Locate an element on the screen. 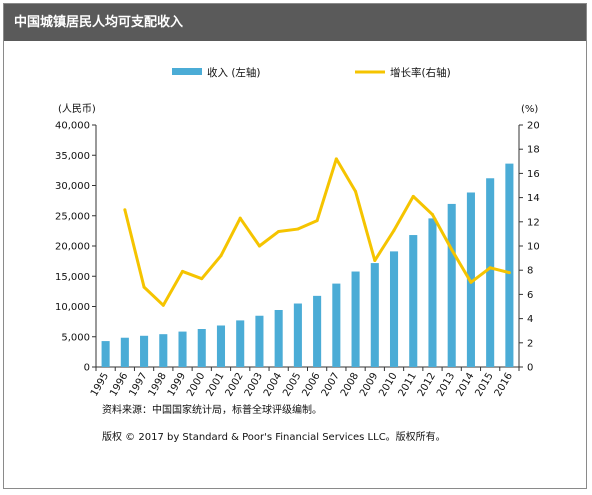 This screenshot has width=592, height=495. right-tick-label: 18 is located at coordinates (533, 150).